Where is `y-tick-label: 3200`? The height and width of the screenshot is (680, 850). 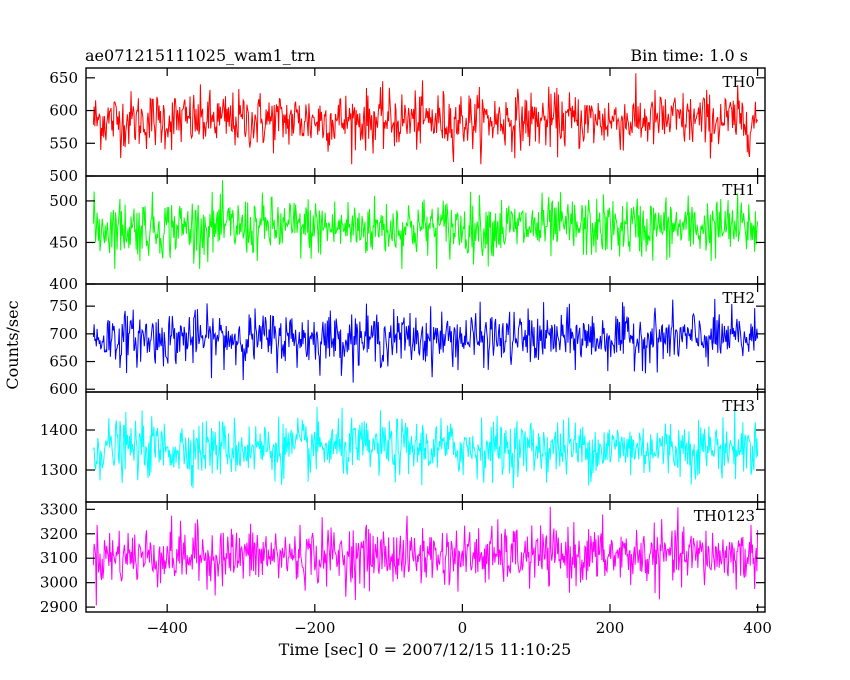 y-tick-label: 3200 is located at coordinates (59, 534).